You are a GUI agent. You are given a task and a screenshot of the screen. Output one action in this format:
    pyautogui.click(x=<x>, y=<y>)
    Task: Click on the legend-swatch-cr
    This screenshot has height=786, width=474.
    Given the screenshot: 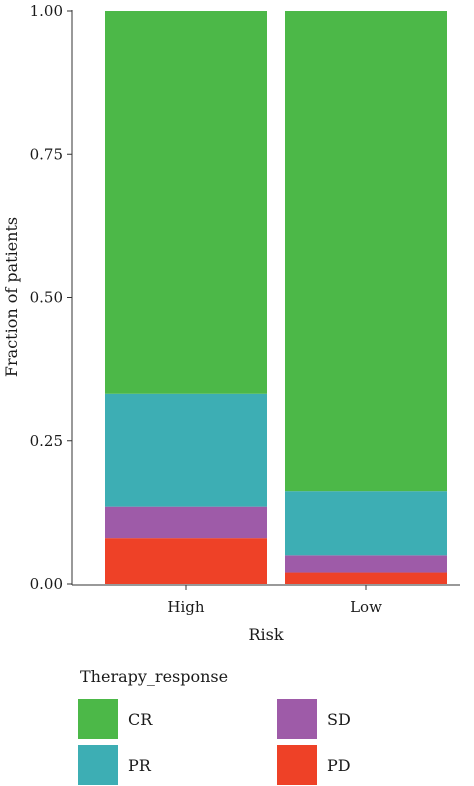 What is the action you would take?
    pyautogui.click(x=98, y=719)
    